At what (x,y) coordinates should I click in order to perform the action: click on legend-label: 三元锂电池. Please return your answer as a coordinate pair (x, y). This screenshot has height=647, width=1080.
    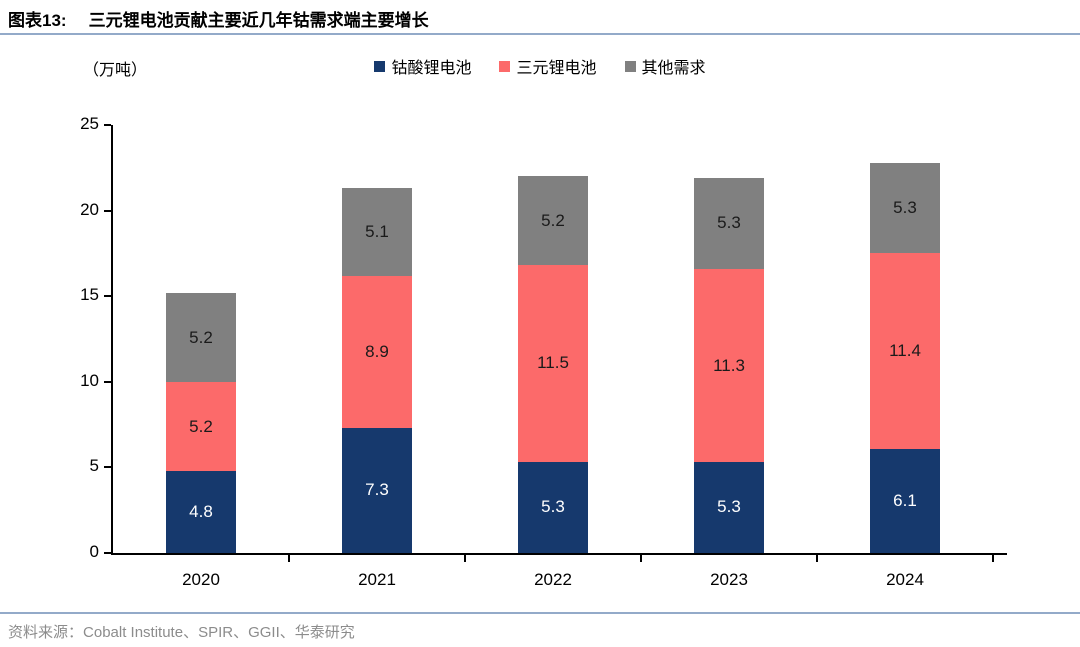
    Looking at the image, I should click on (556, 68).